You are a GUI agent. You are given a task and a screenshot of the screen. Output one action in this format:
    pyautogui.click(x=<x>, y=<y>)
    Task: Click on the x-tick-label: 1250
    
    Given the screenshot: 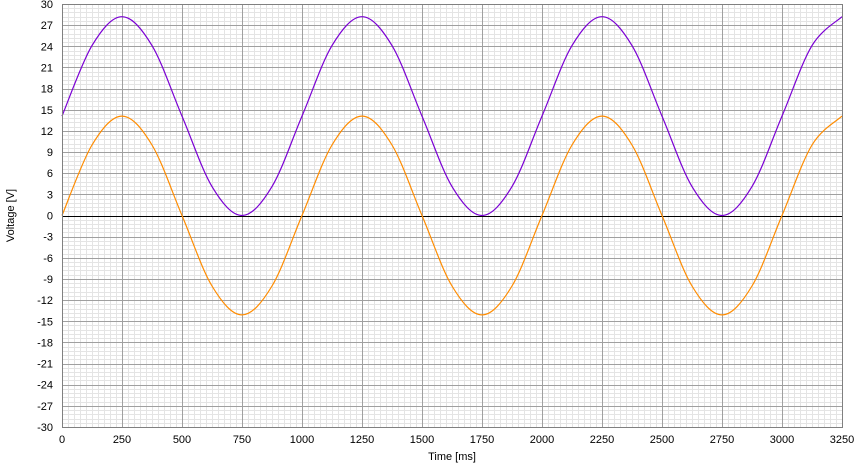 What is the action you would take?
    pyautogui.click(x=362, y=440)
    